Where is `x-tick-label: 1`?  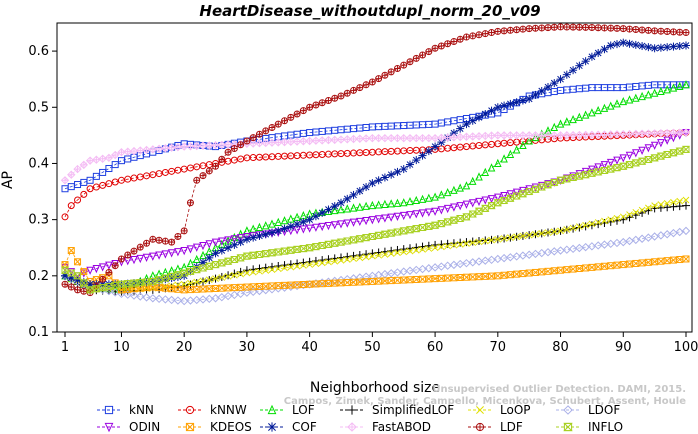
x-tick-label: 1 is located at coordinates (65, 347).